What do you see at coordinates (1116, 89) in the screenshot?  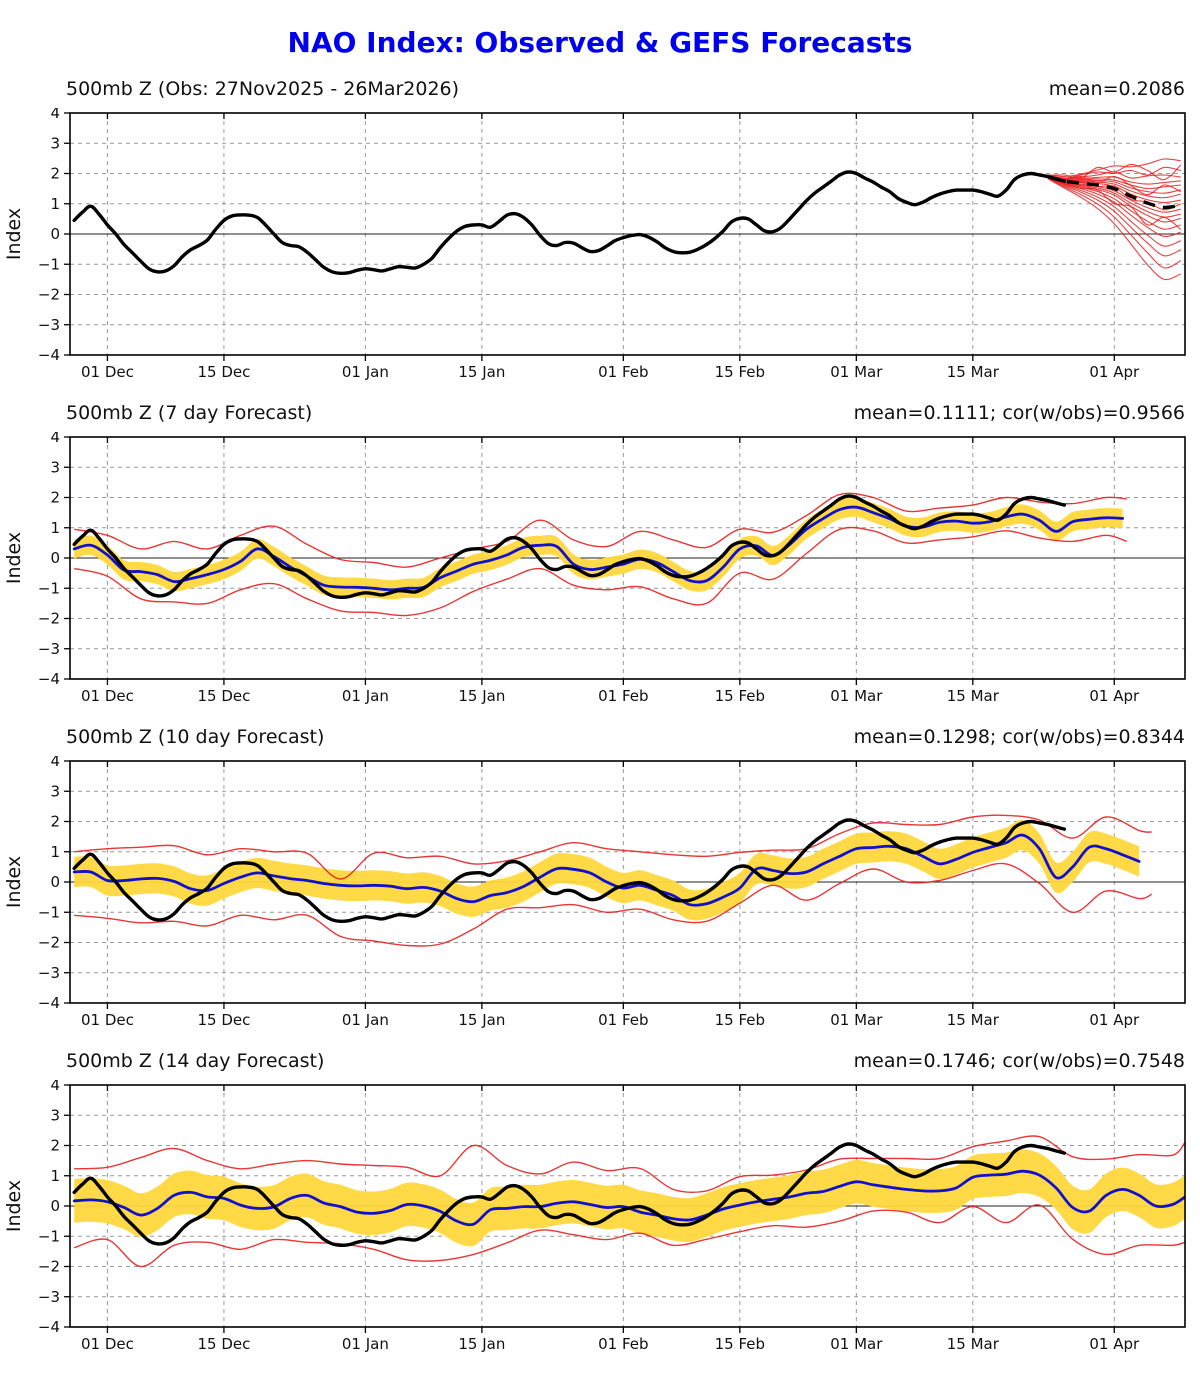 I see `panel-stats: mean=0.2086` at bounding box center [1116, 89].